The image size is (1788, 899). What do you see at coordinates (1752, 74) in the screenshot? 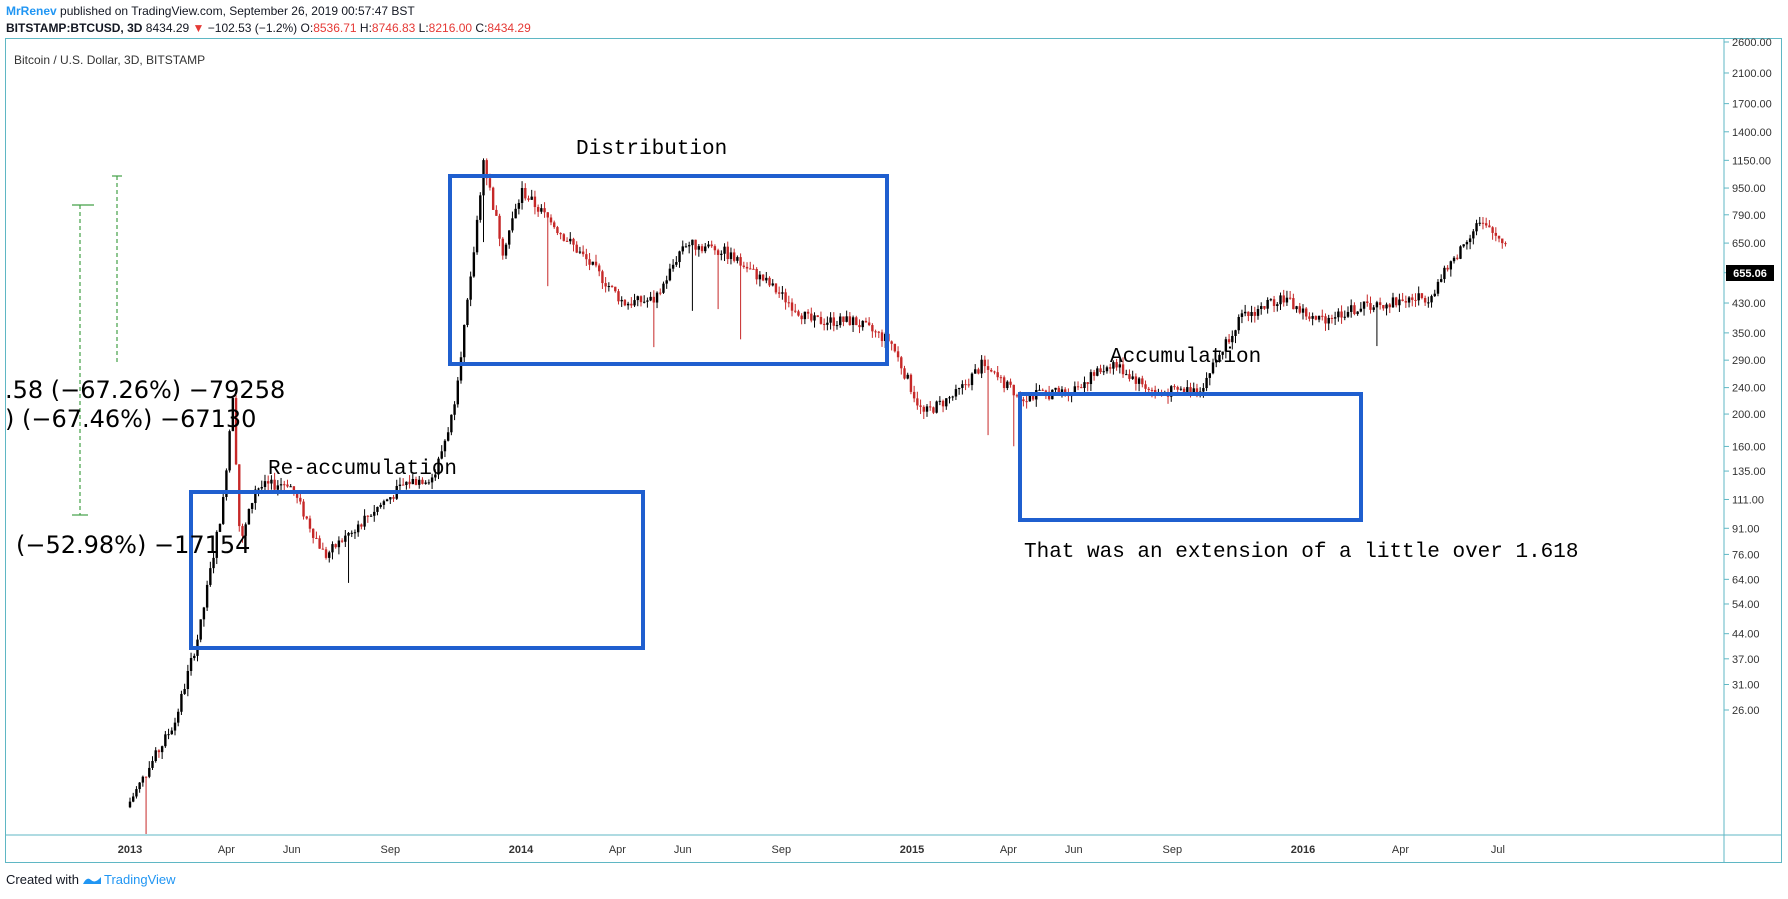
I see `y-tick-label: 2100.00` at bounding box center [1752, 74].